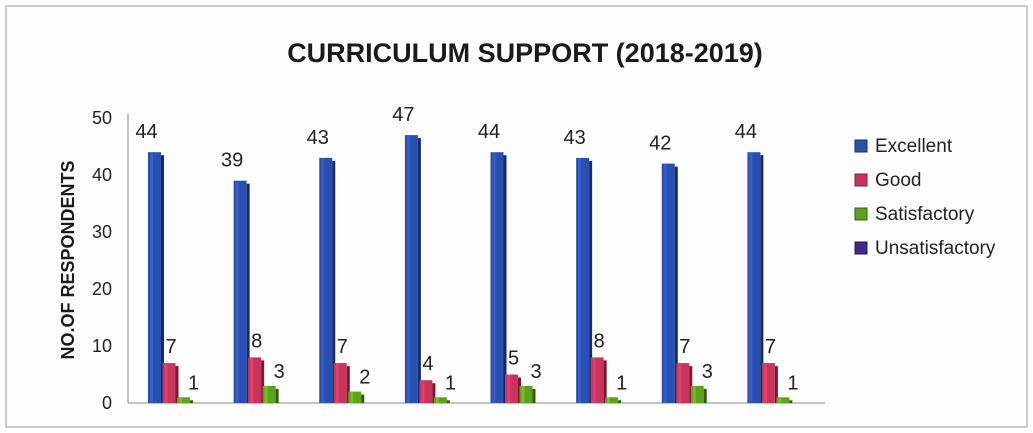  I want to click on data-label-excellent-5: 44, so click(489, 132).